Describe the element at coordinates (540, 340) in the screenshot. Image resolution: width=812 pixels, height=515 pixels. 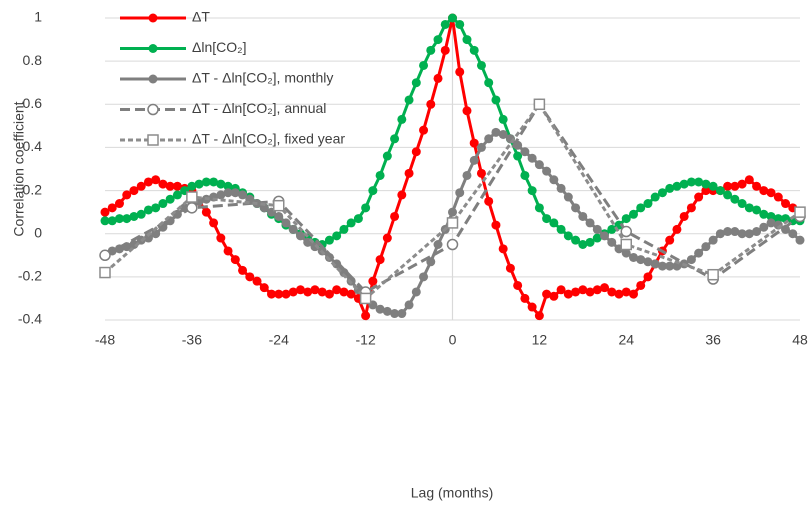
I see `x-tick-label: 12` at that location.